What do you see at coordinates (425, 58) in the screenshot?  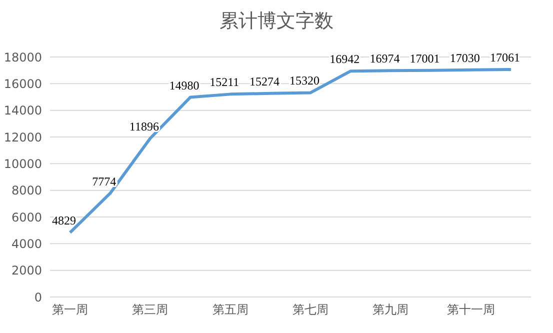 I see `data-label: 17001` at bounding box center [425, 58].